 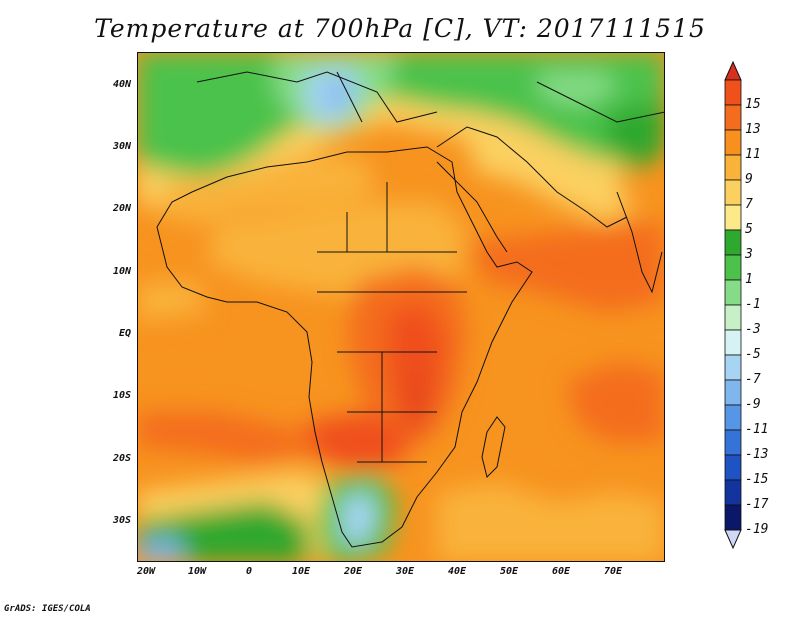 I want to click on lon-label-10w: 10W, so click(x=197, y=571).